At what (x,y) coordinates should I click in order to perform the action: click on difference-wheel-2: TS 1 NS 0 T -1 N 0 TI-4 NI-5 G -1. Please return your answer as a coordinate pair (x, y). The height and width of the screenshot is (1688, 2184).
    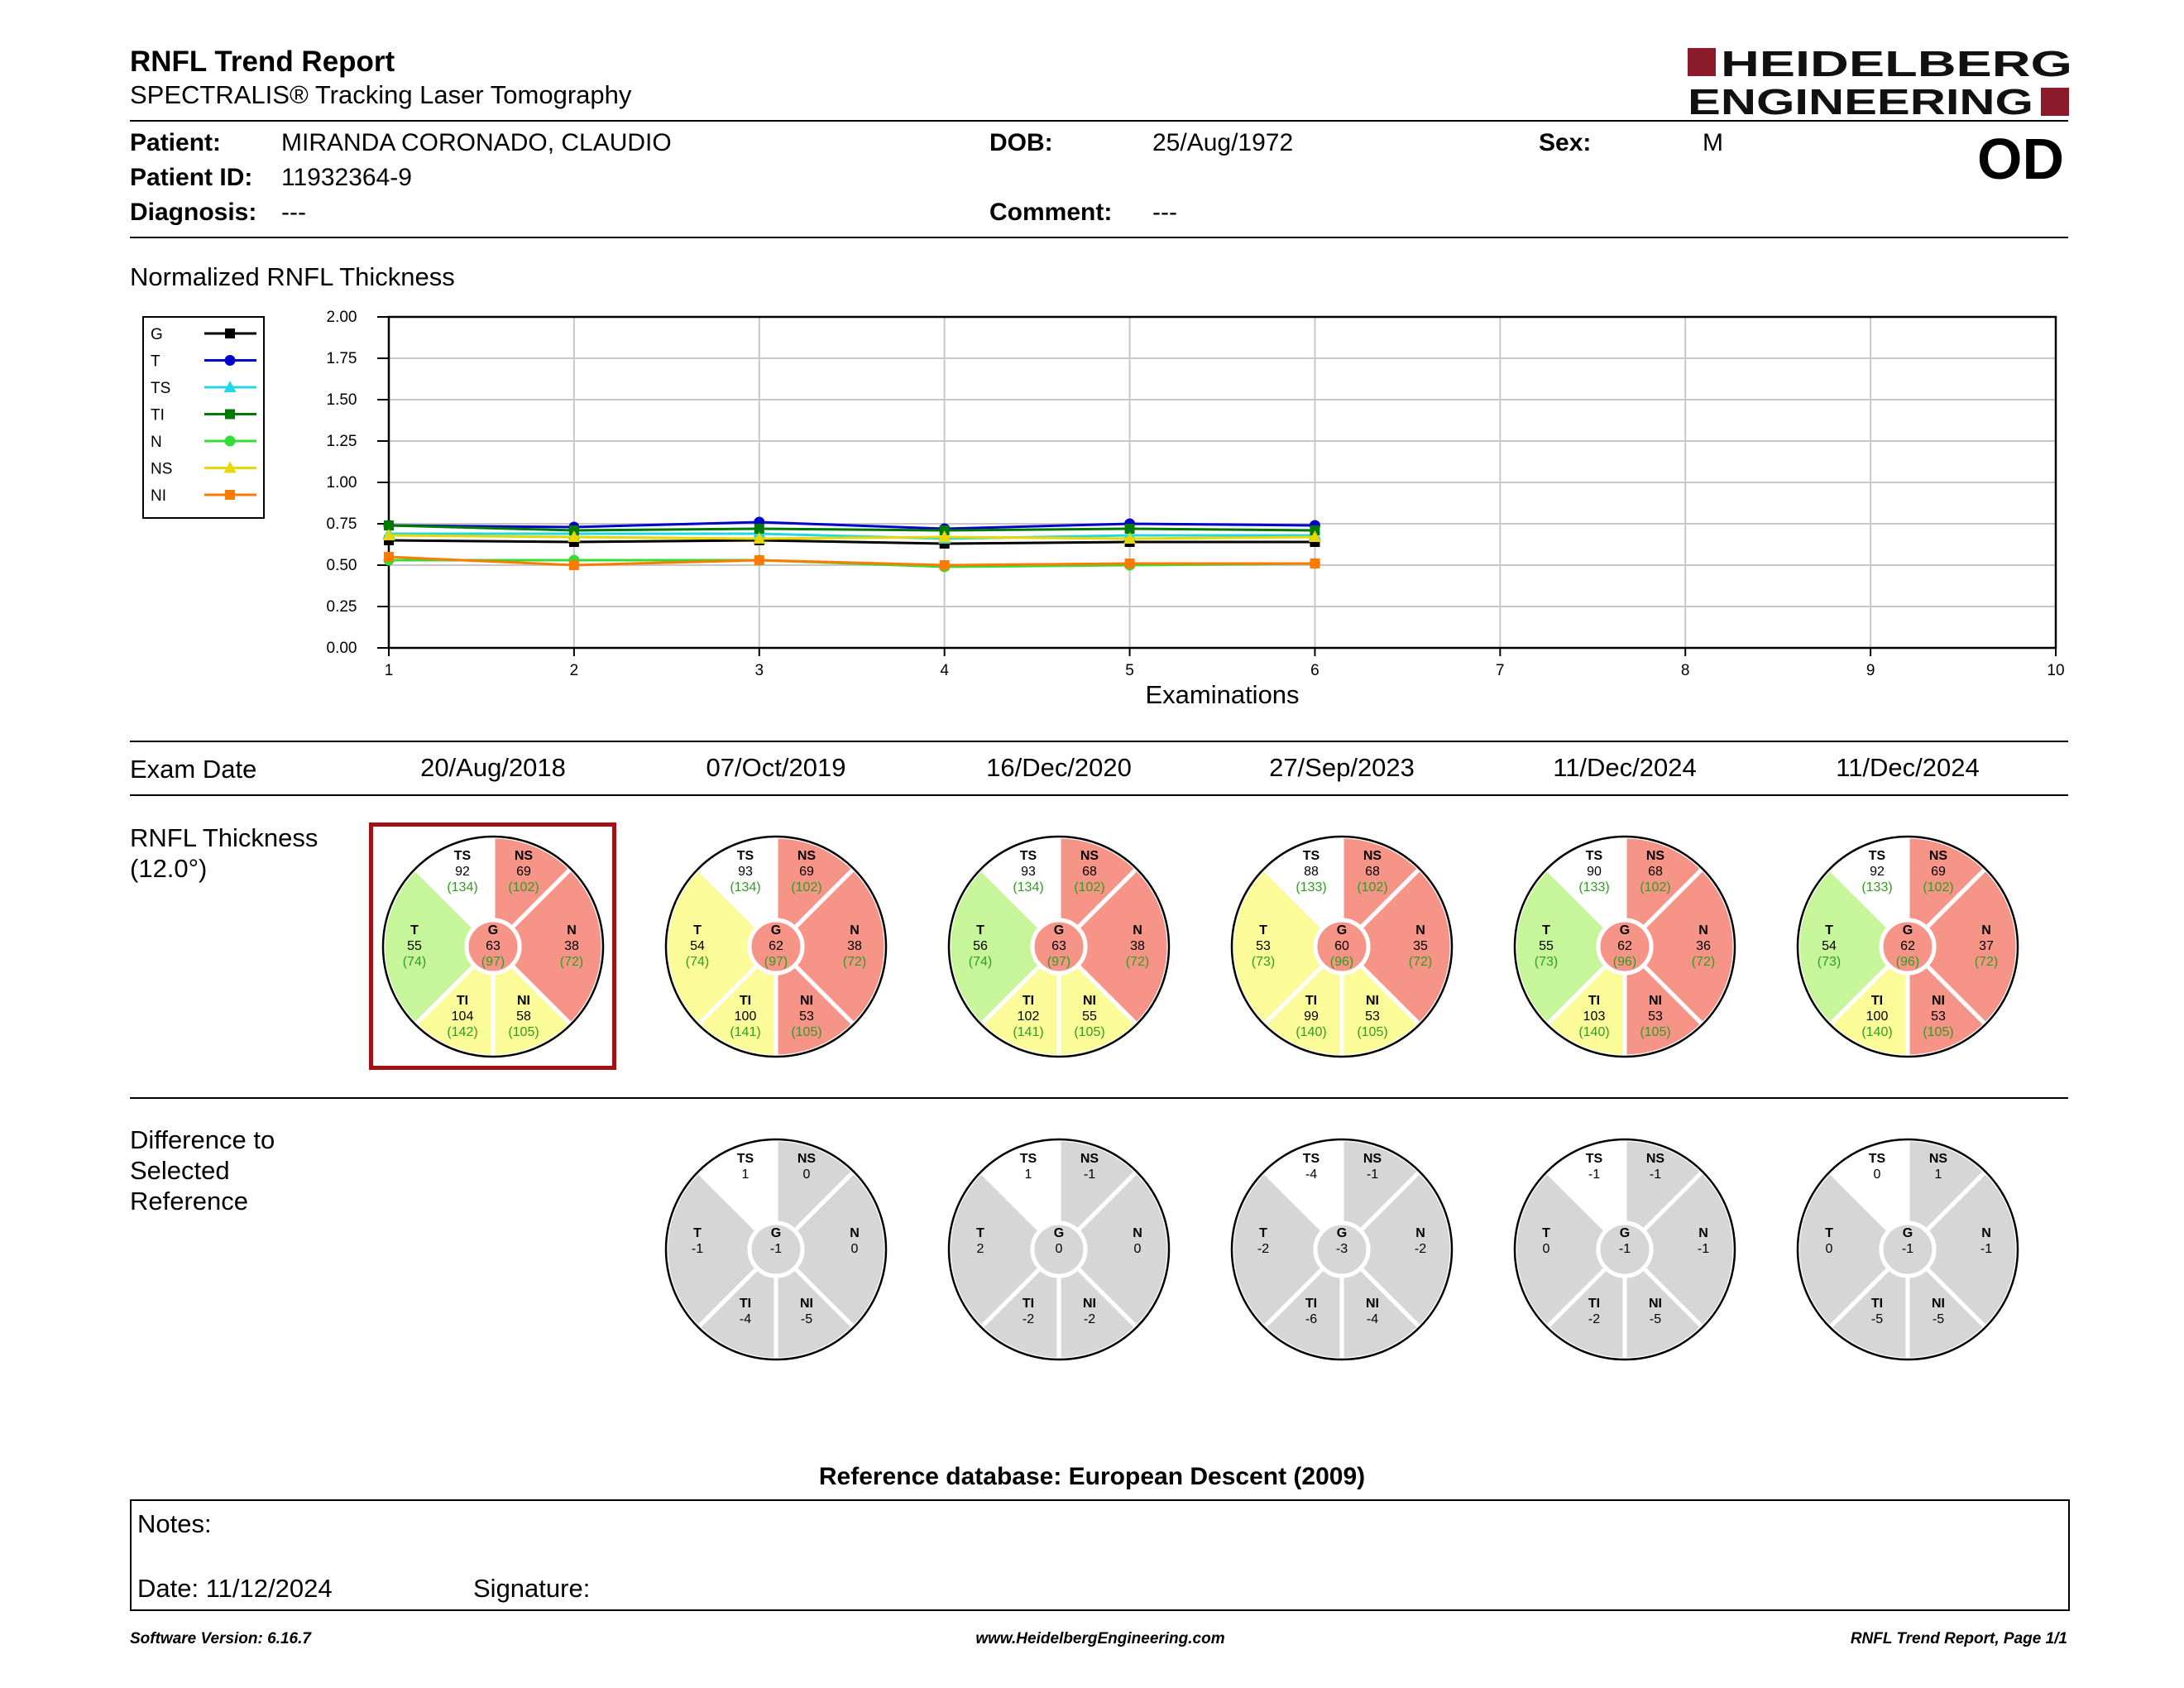
    Looking at the image, I should click on (776, 1249).